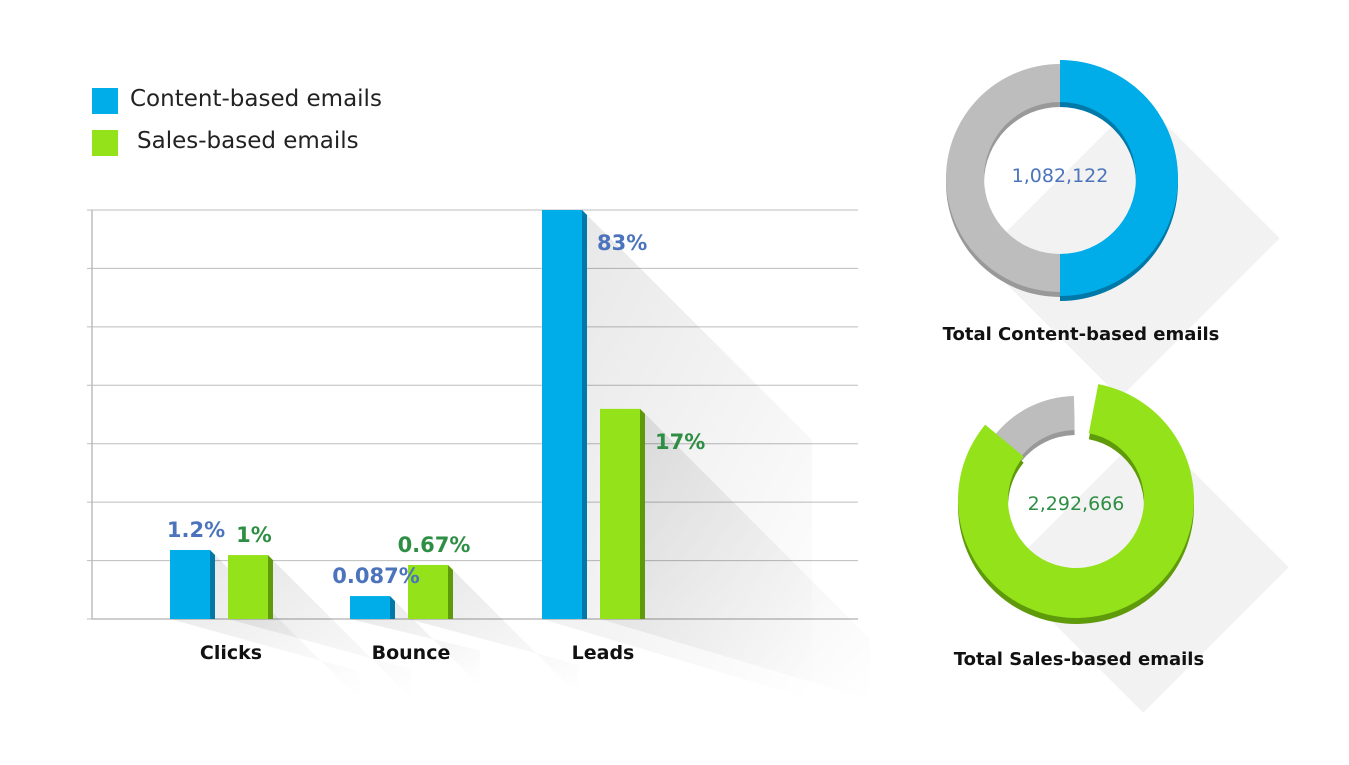 The height and width of the screenshot is (765, 1349). What do you see at coordinates (584, 414) in the screenshot?
I see `bar-side-leads-content` at bounding box center [584, 414].